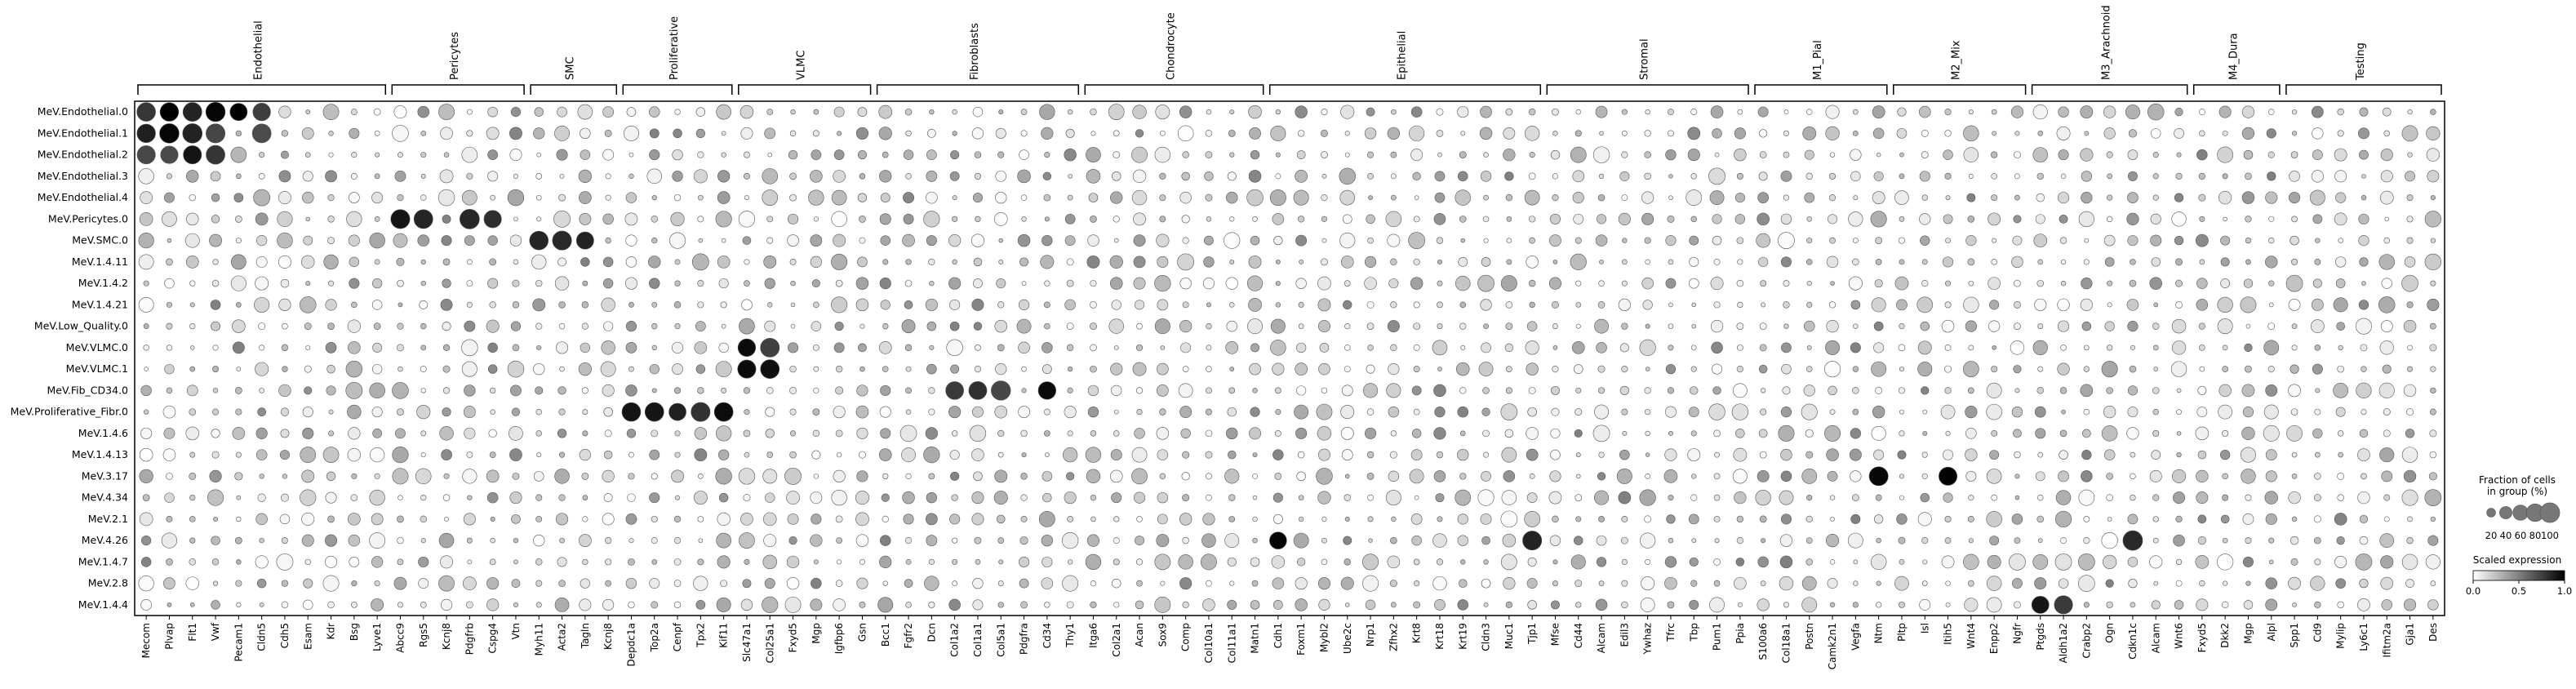  What do you see at coordinates (1000, 640) in the screenshot?
I see `gene-label: Col5a1` at bounding box center [1000, 640].